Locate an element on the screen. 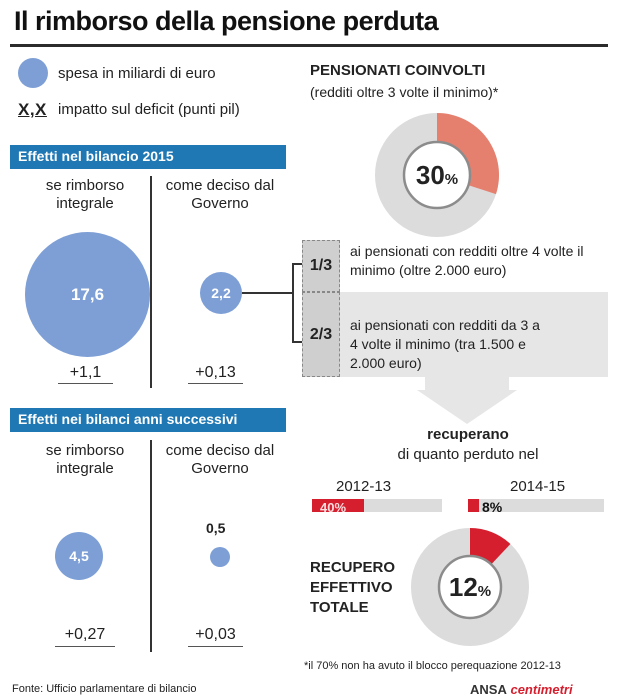 Image resolution: width=618 pixels, height=700 pixels. pensioners-share: 30% is located at coordinates (437, 175).